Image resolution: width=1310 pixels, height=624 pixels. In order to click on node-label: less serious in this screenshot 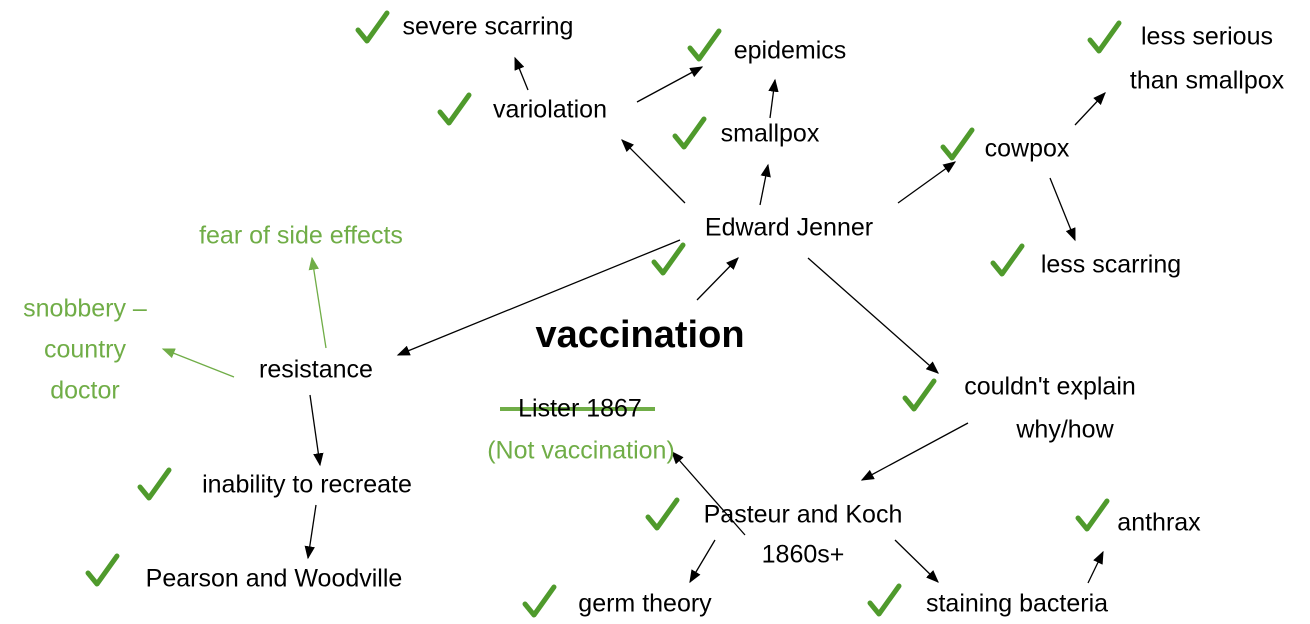, I will do `click(1207, 37)`.